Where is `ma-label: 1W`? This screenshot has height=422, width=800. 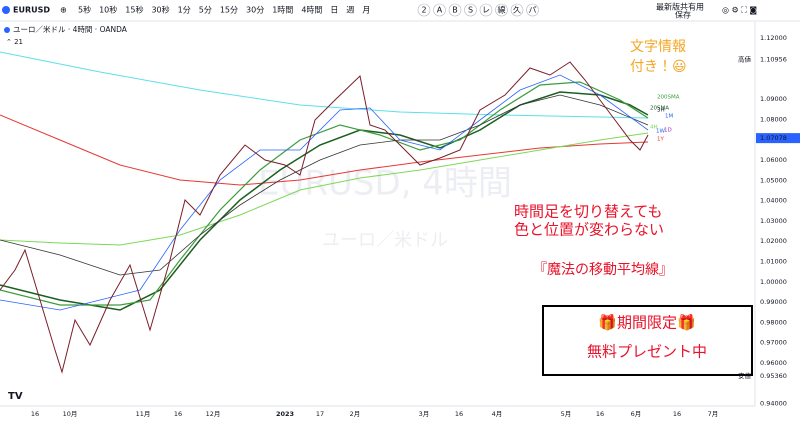
ma-label: 1W is located at coordinates (660, 132).